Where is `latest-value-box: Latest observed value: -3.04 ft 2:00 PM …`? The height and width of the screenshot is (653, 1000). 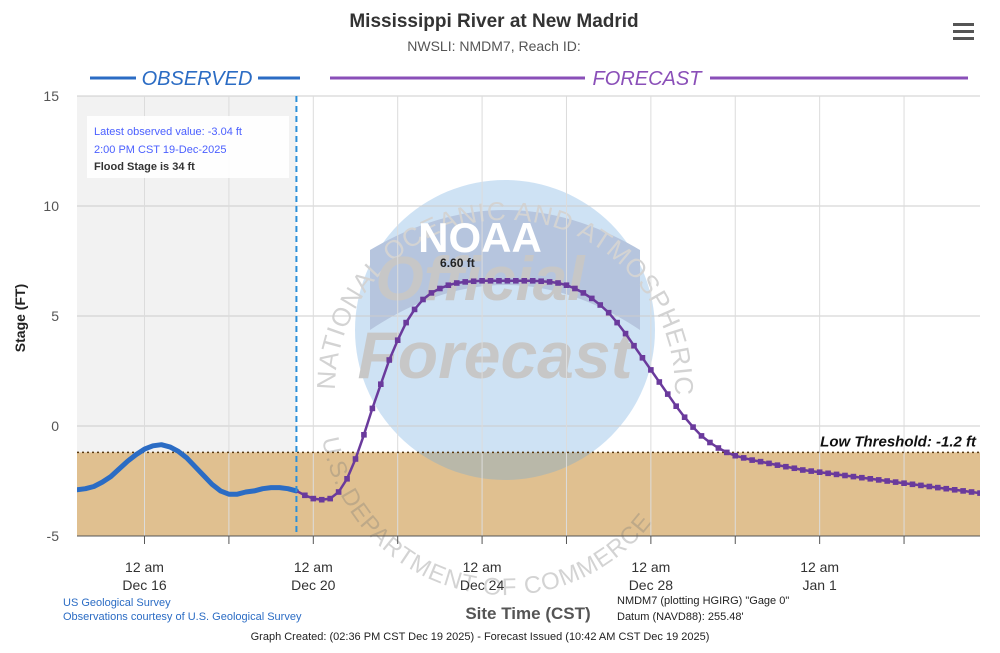 latest-value-box: Latest observed value: -3.04 ft 2:00 PM … is located at coordinates (188, 147).